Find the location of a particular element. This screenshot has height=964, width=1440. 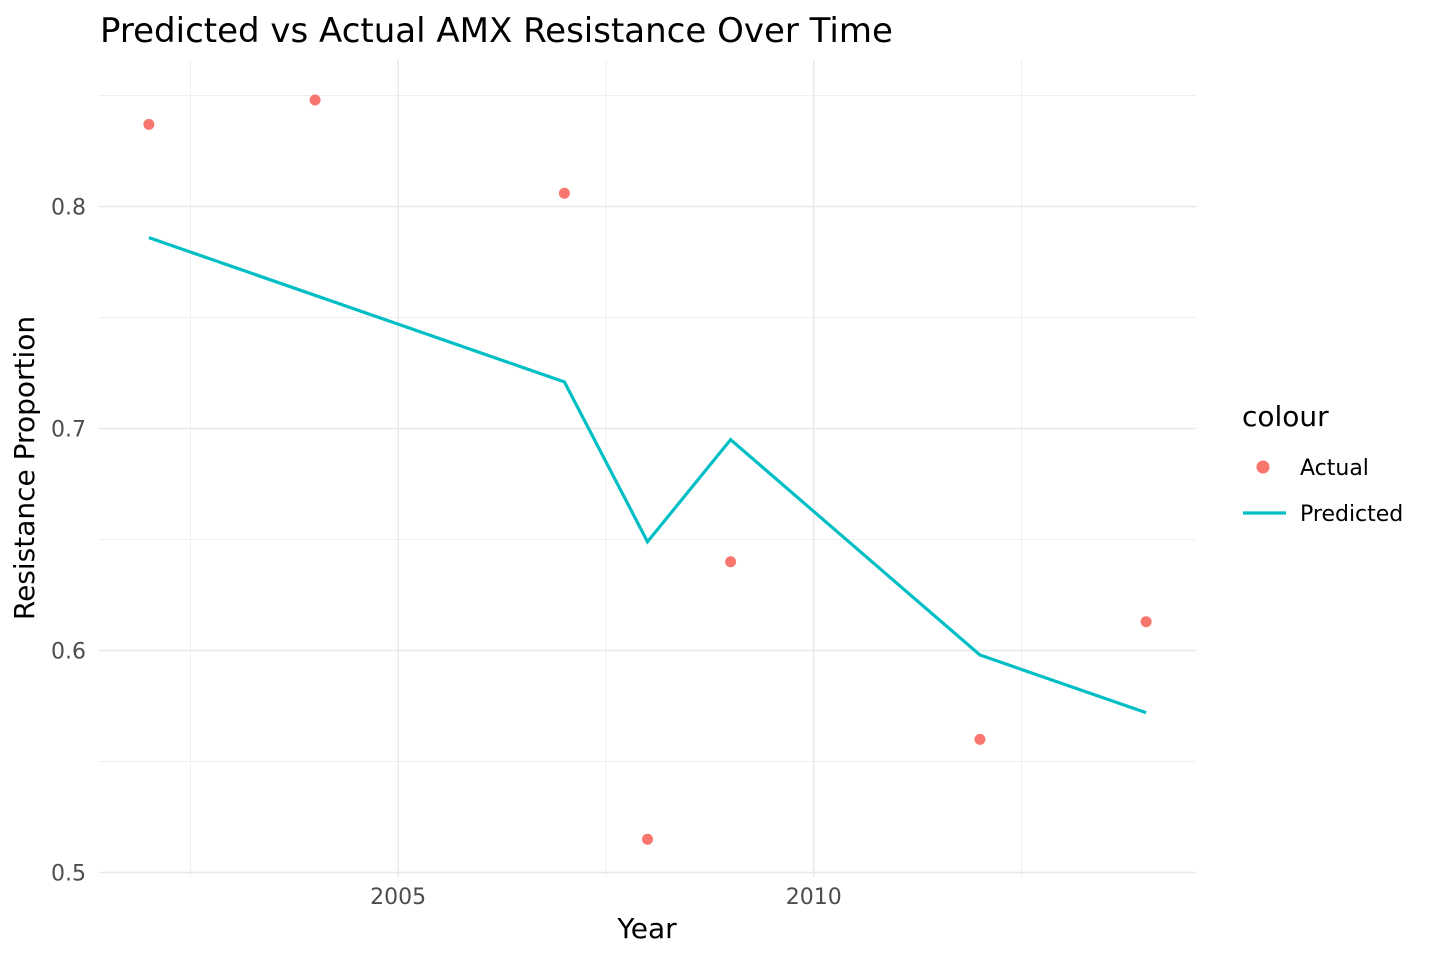

x-tick-label: 2005 is located at coordinates (398, 897).